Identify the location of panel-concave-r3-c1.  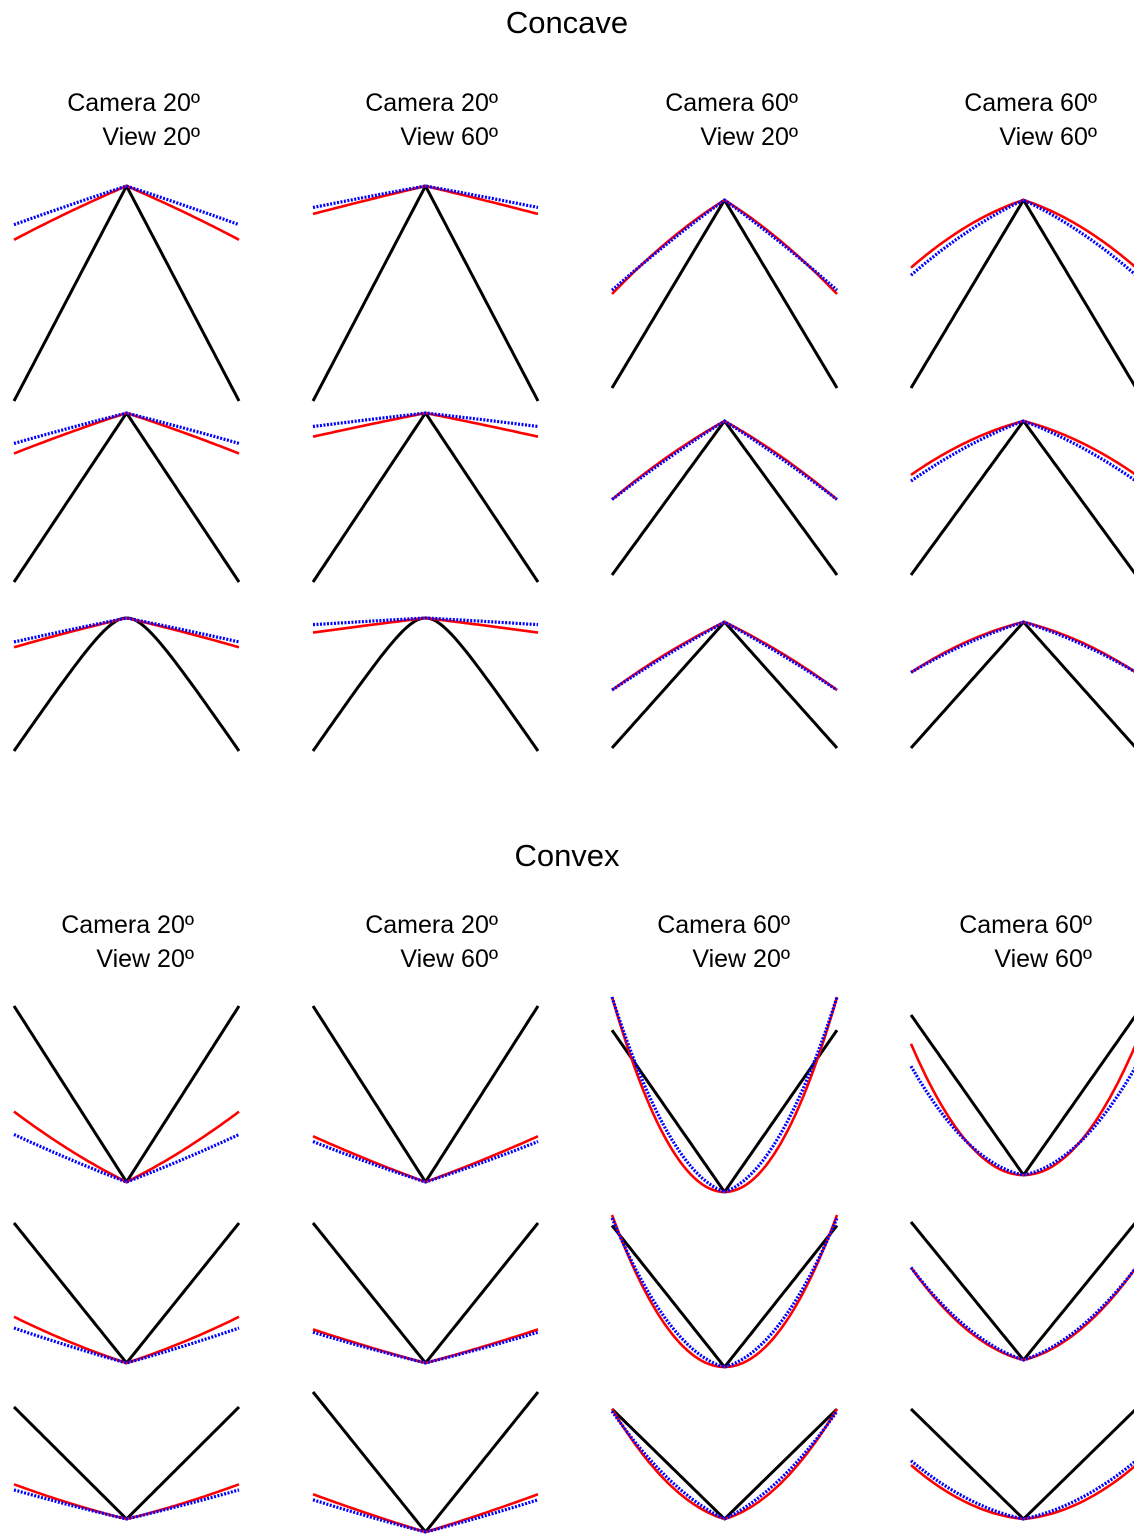
(126, 684).